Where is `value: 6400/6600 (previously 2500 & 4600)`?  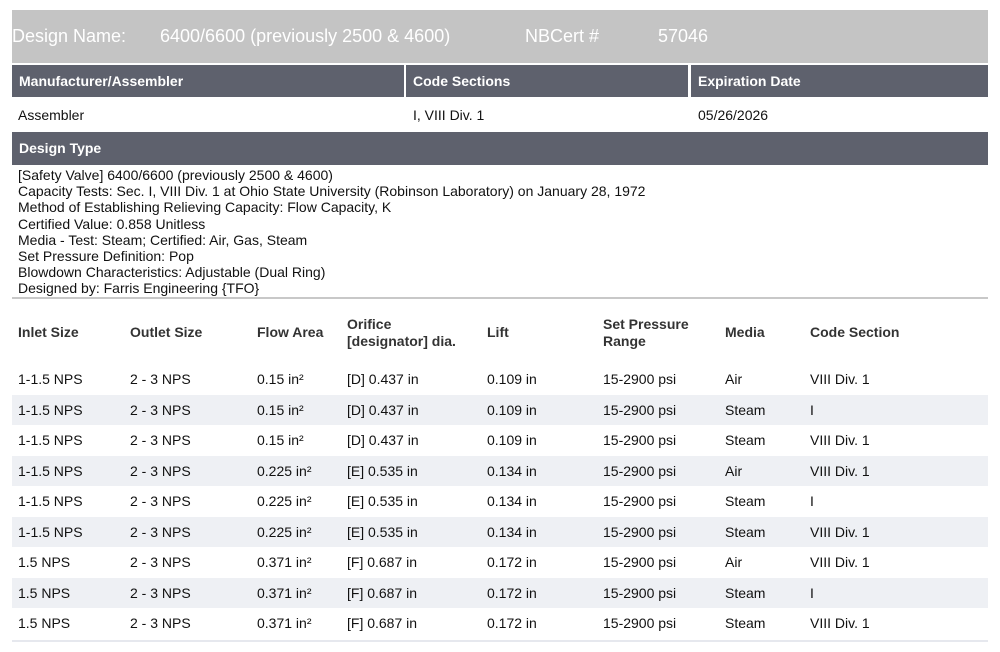 value: 6400/6600 (previously 2500 & 4600) is located at coordinates (305, 36).